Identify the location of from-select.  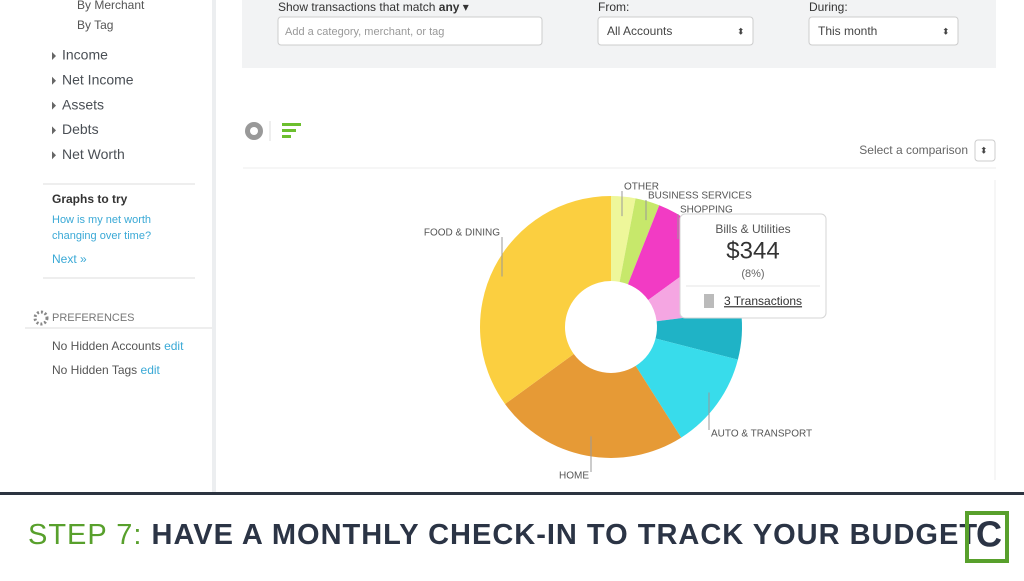
(675, 31).